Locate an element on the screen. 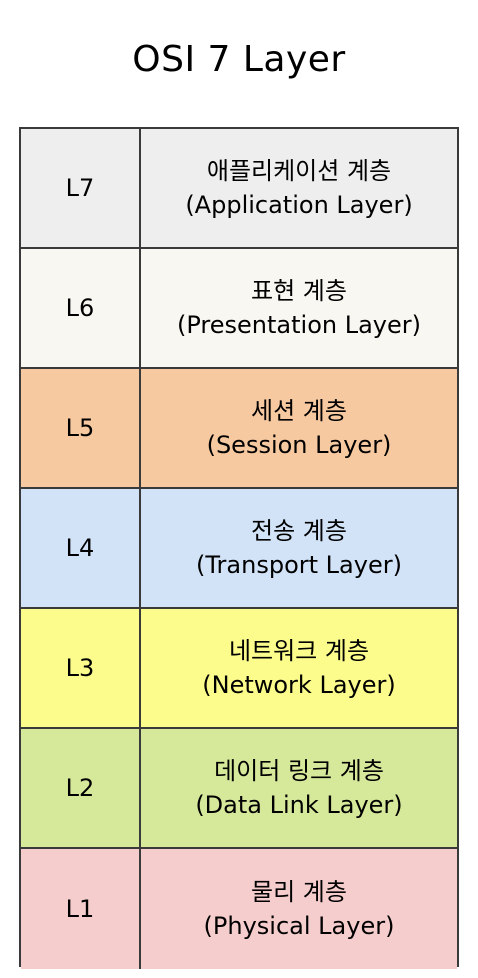 This screenshot has height=978, width=478. layer-id-l6: L6 is located at coordinates (81, 308).